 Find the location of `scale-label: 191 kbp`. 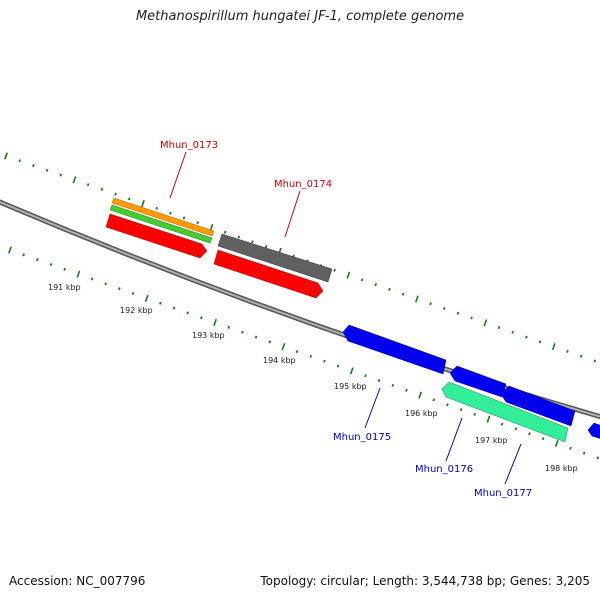

scale-label: 191 kbp is located at coordinates (64, 287).